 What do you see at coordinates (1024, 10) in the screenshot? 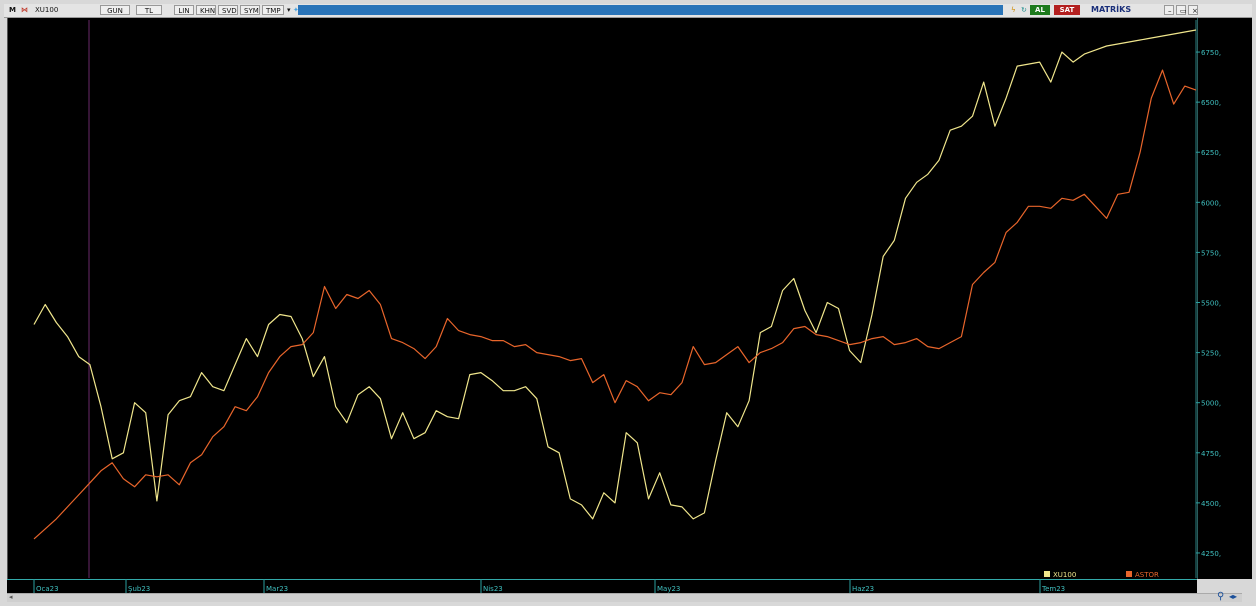
I see `refresh-icon: ↻` at bounding box center [1024, 10].